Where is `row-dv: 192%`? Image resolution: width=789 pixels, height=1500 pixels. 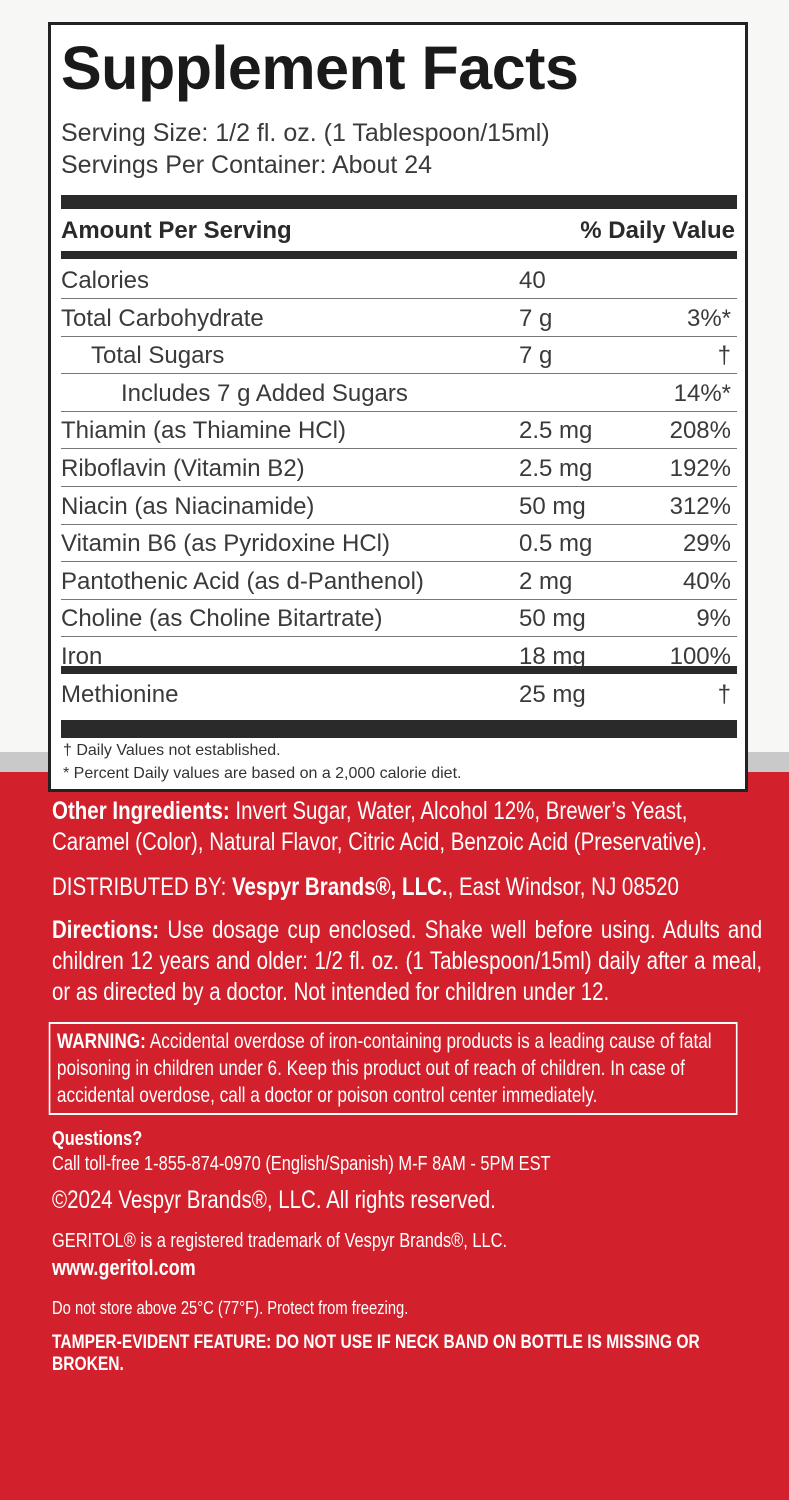 row-dv: 192% is located at coordinates (700, 468).